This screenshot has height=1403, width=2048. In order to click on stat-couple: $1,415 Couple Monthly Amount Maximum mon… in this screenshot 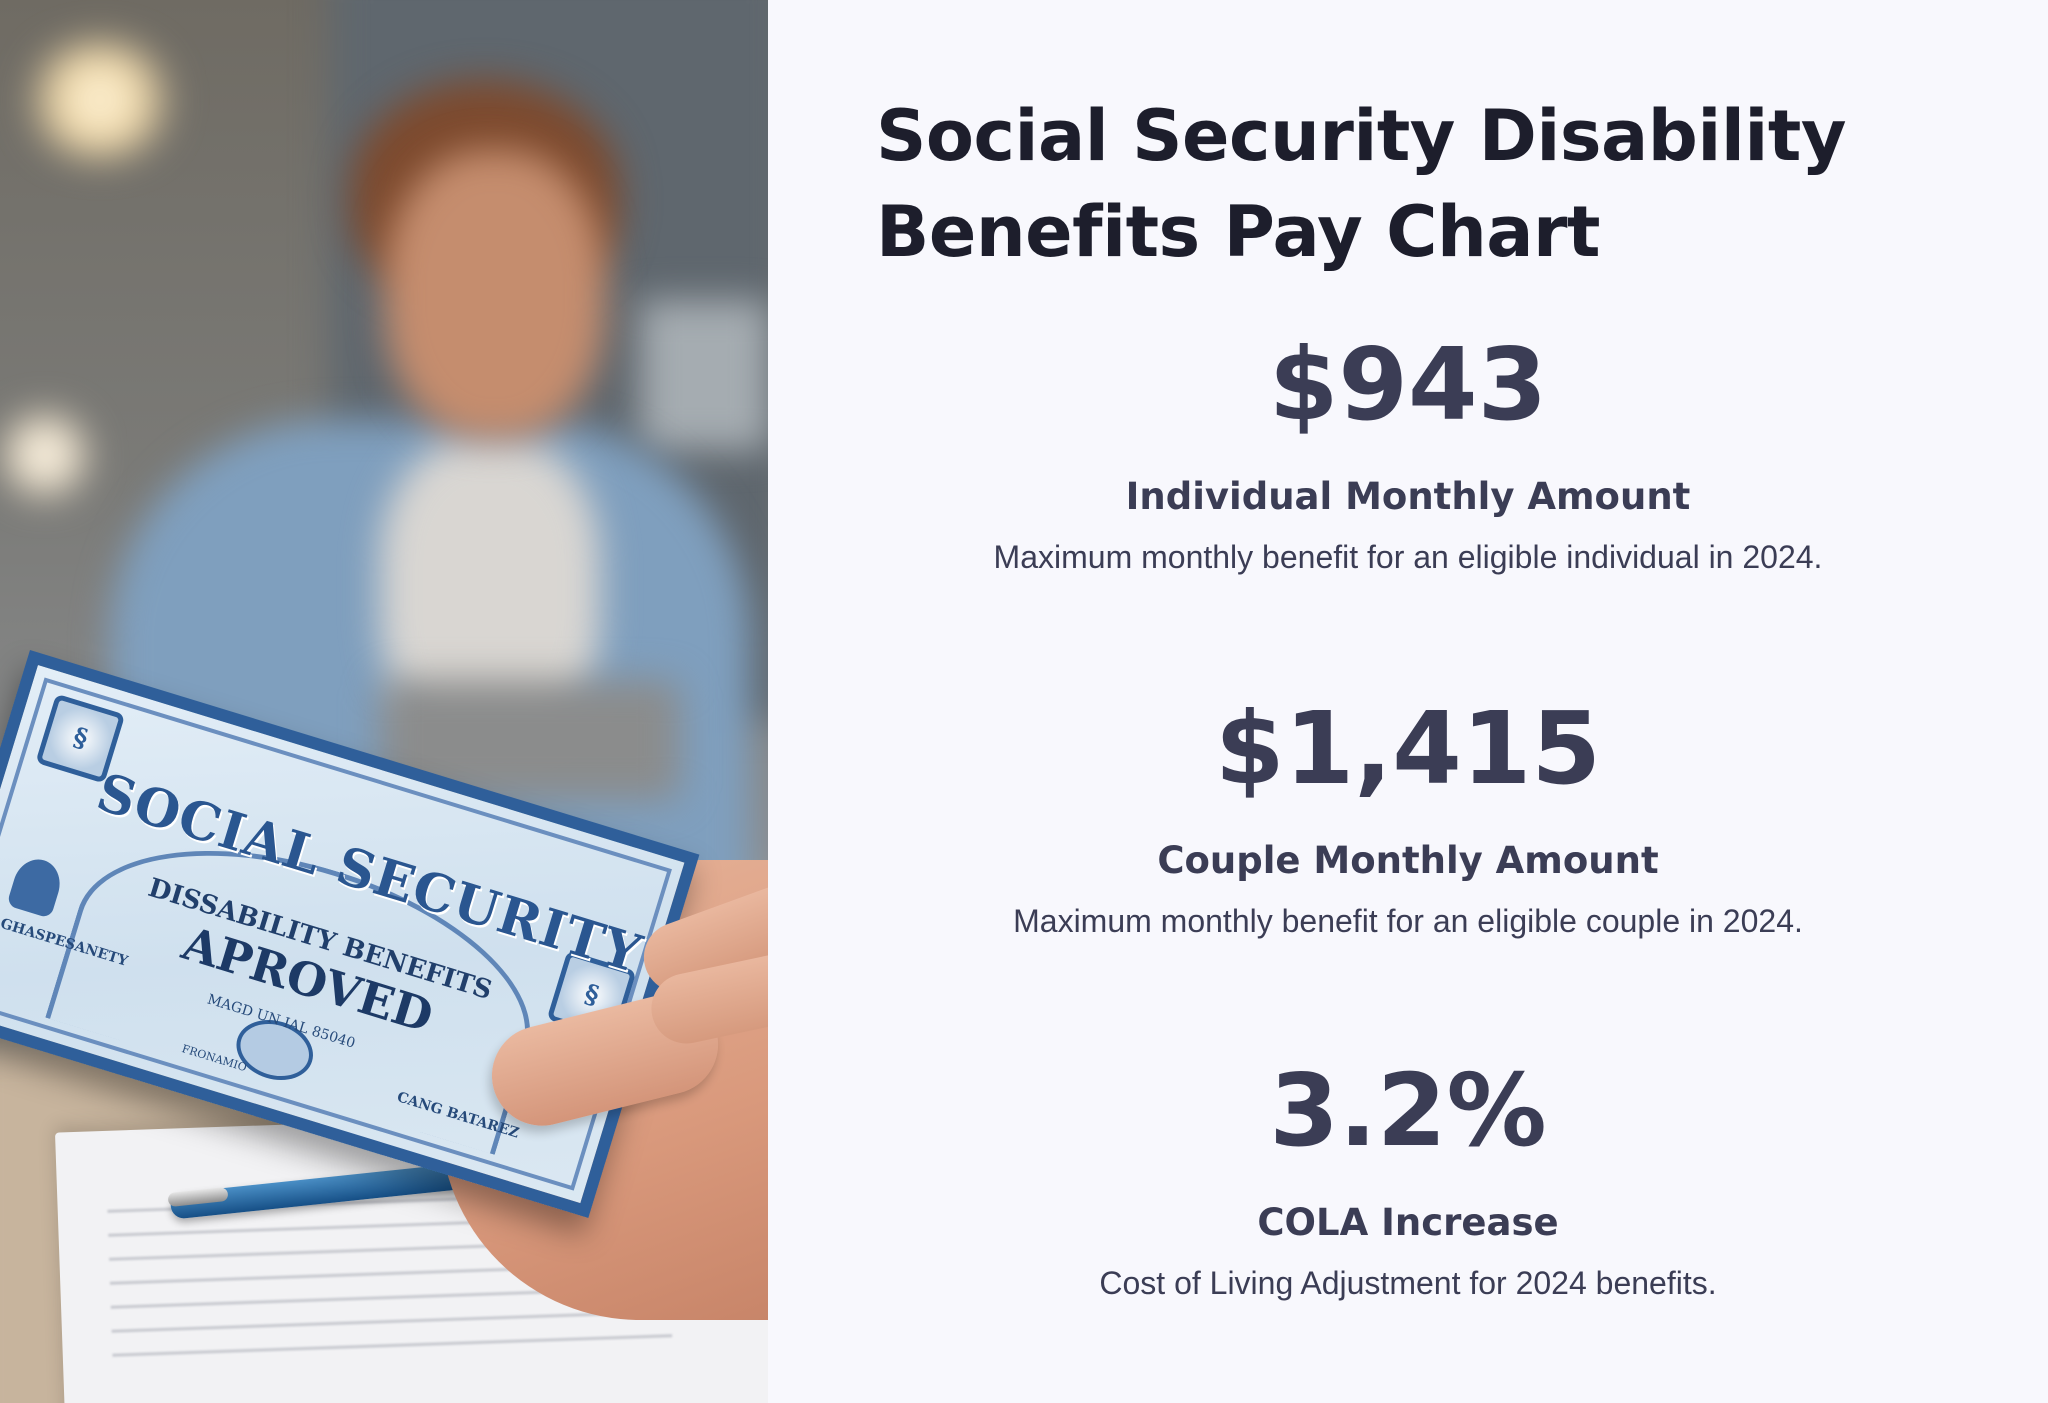, I will do `click(1408, 818)`.